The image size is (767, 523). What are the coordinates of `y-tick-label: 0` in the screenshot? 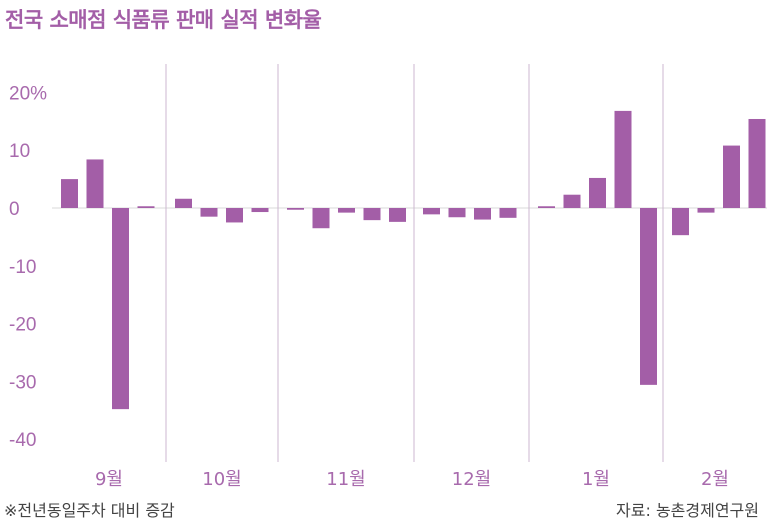 It's located at (14, 209).